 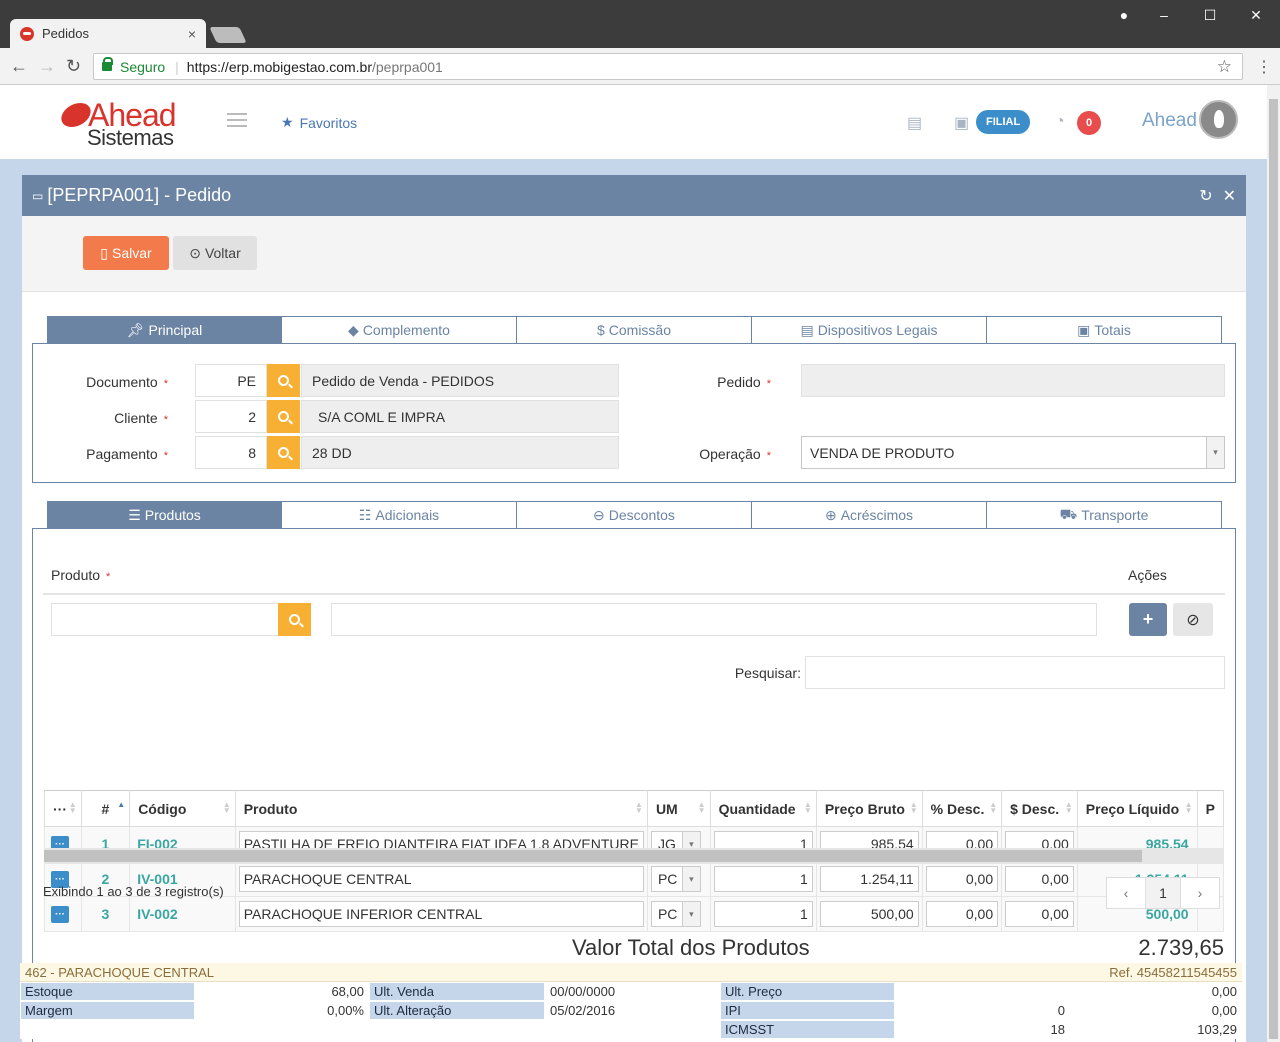 I want to click on profile-icon: ●, so click(x=1124, y=15).